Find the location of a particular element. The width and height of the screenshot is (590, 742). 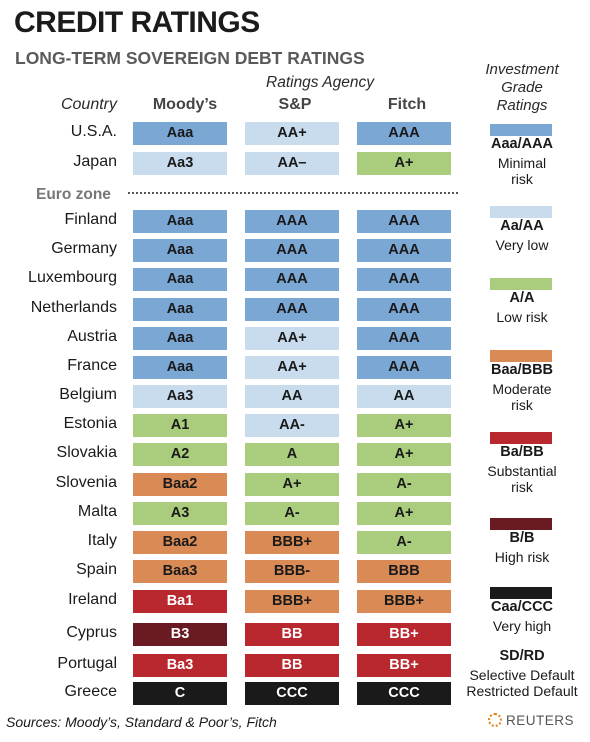

country-label: Luxembourg is located at coordinates (72, 277).